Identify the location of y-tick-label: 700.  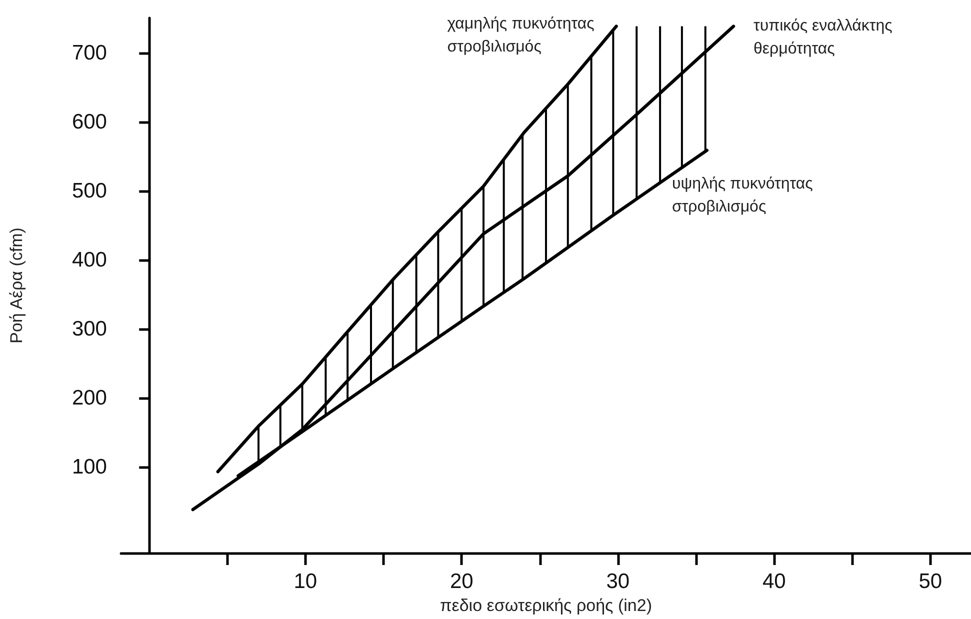
(89, 53).